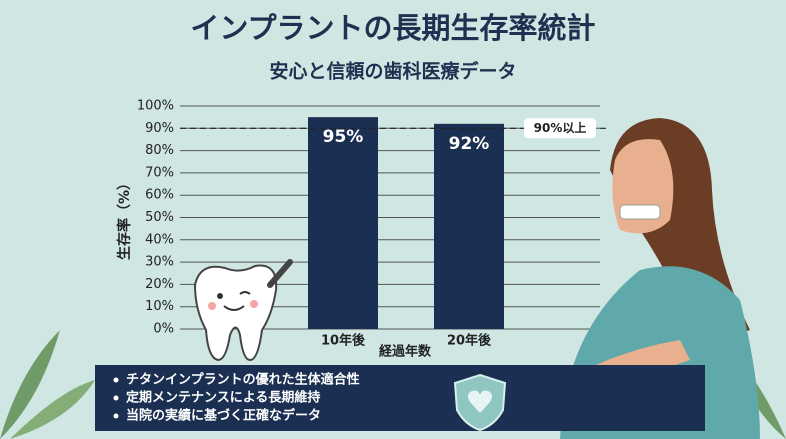 The image size is (786, 439). What do you see at coordinates (155, 106) in the screenshot?
I see `y-tick-label: 100%` at bounding box center [155, 106].